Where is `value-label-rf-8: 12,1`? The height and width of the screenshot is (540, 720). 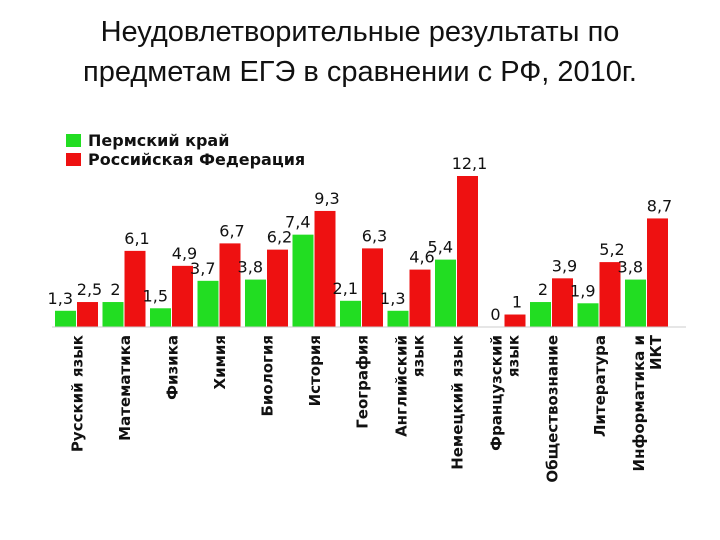 value-label-rf-8: 12,1 is located at coordinates (470, 163).